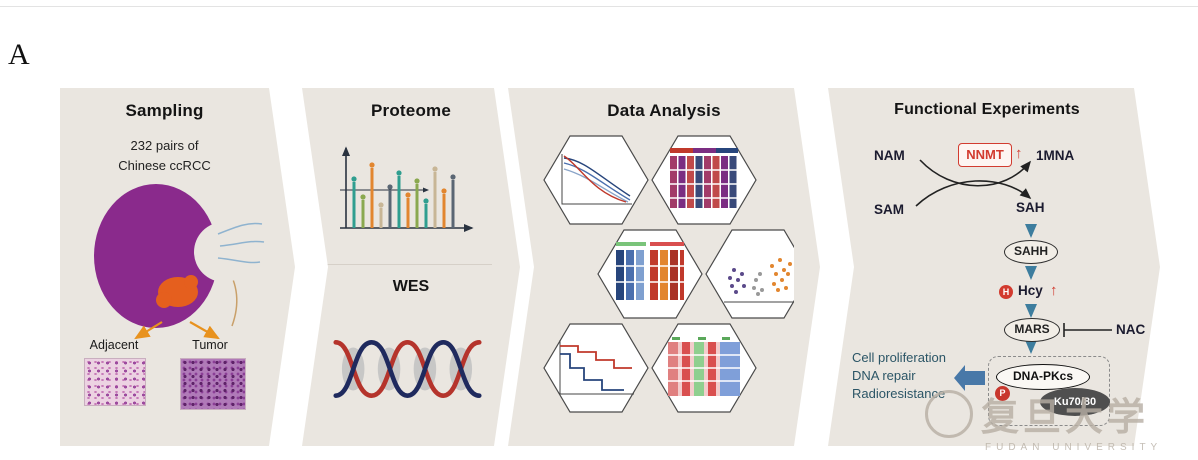  Describe the element at coordinates (403, 195) in the screenshot. I see `lollipop-bars` at that location.